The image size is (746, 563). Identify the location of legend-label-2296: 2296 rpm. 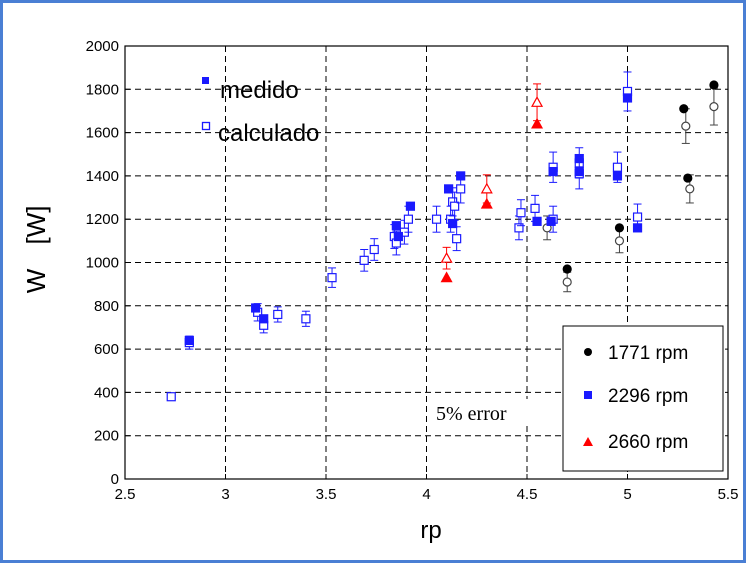
(648, 396).